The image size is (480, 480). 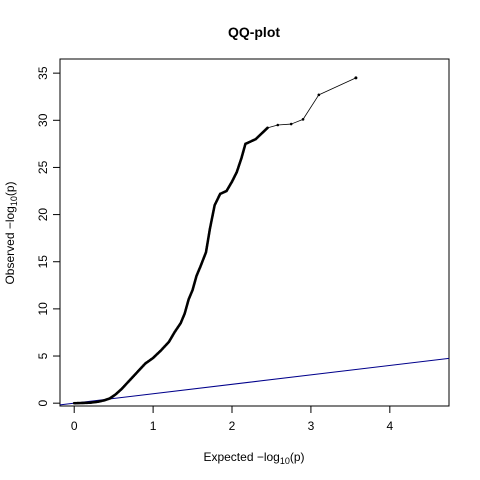 What do you see at coordinates (254, 32) in the screenshot?
I see `chart-title: QQ-plot` at bounding box center [254, 32].